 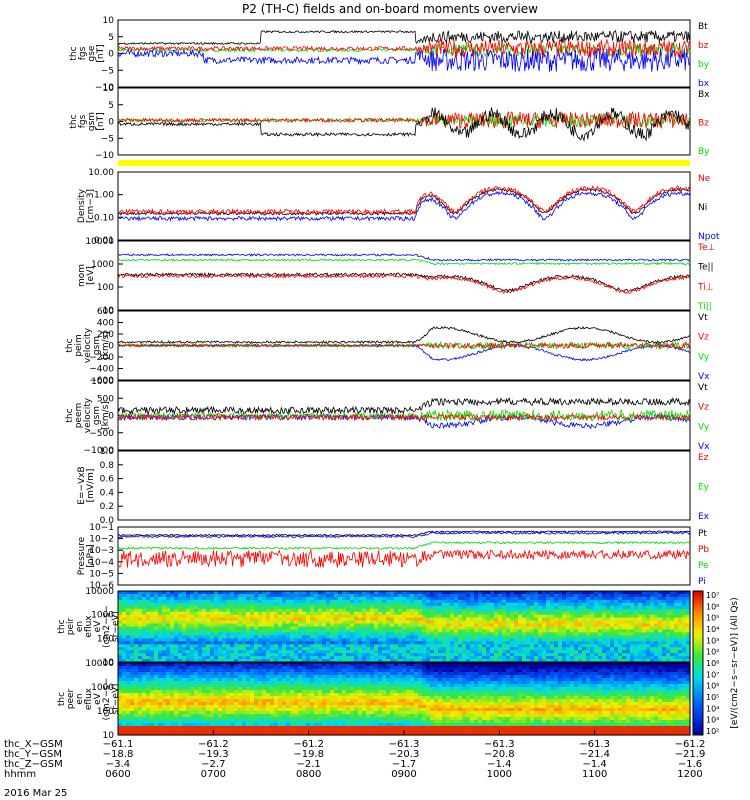 What do you see at coordinates (704, 65) in the screenshot?
I see `legend-entry: by` at bounding box center [704, 65].